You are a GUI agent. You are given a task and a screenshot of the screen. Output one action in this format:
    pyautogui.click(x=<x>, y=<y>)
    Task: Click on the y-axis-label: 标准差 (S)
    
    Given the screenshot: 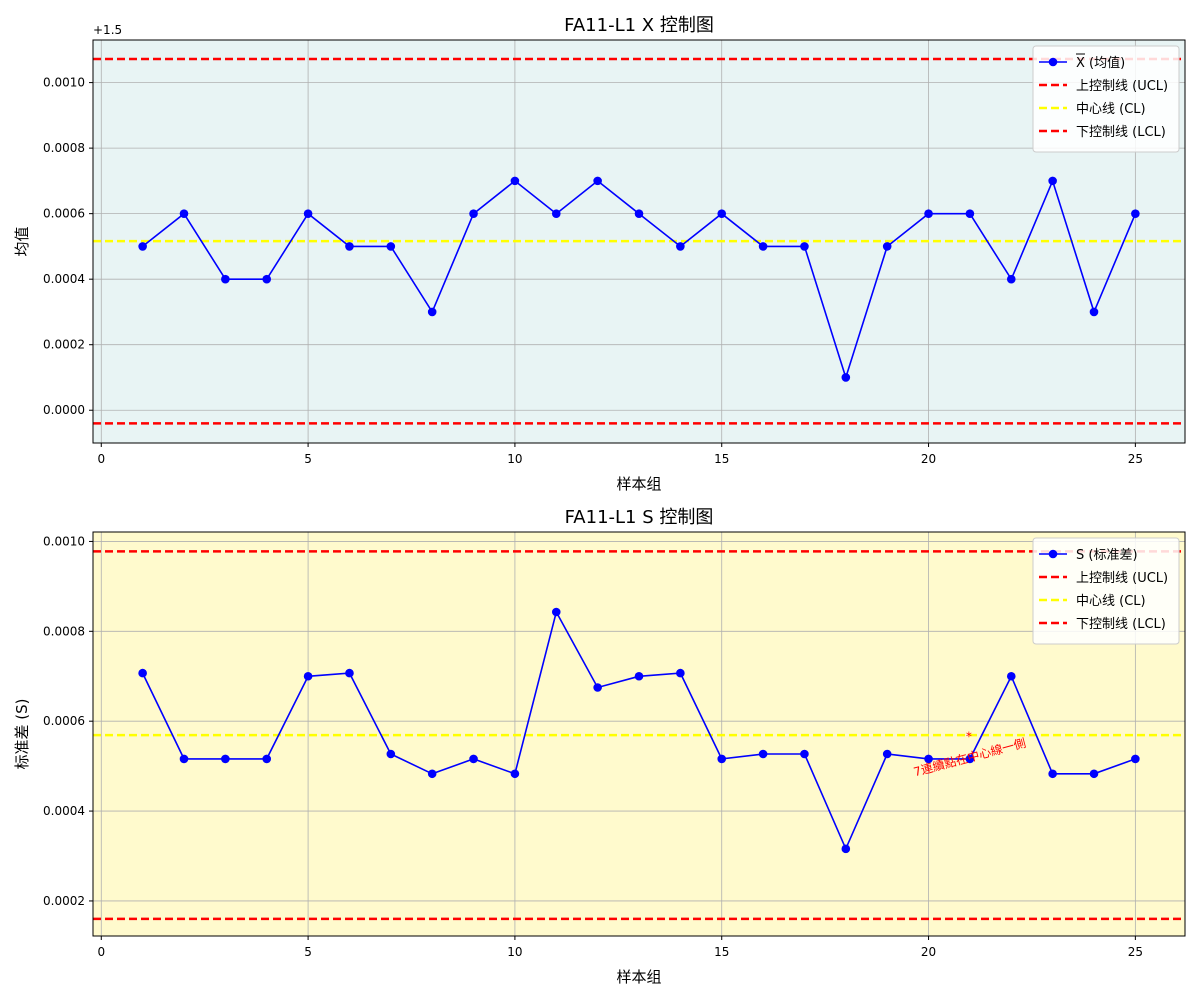 What is the action you would take?
    pyautogui.click(x=22, y=734)
    